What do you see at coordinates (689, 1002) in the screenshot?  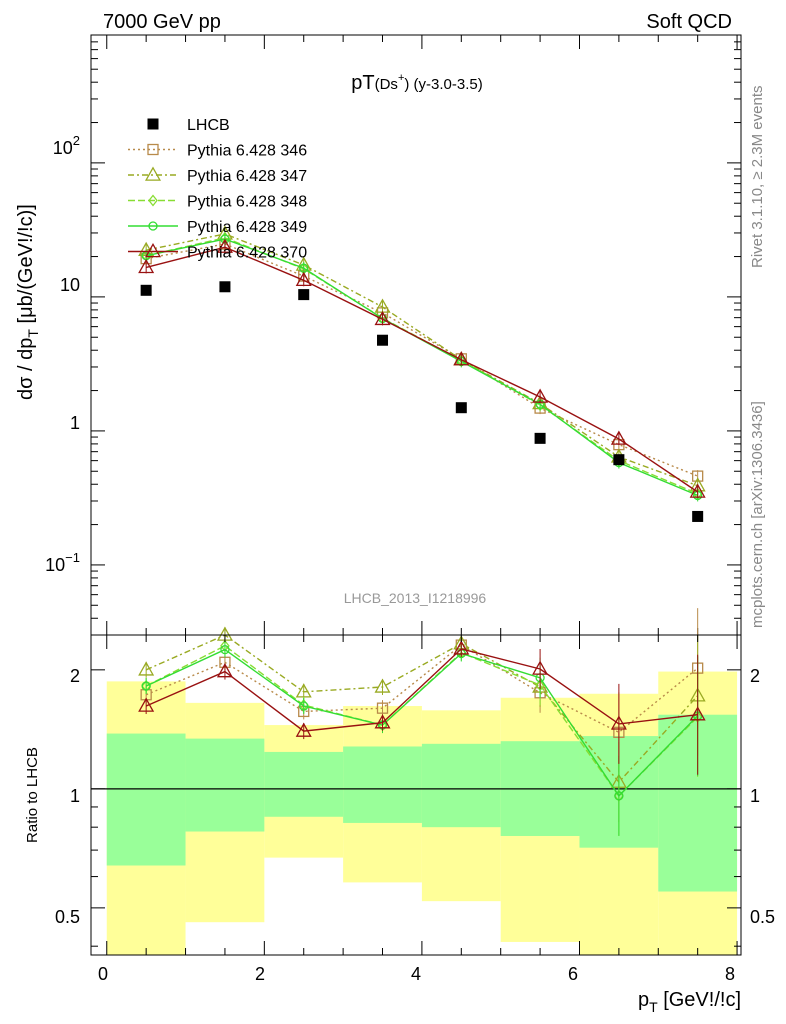 I see `xlabel: pT [GeV!/!c]` at bounding box center [689, 1002].